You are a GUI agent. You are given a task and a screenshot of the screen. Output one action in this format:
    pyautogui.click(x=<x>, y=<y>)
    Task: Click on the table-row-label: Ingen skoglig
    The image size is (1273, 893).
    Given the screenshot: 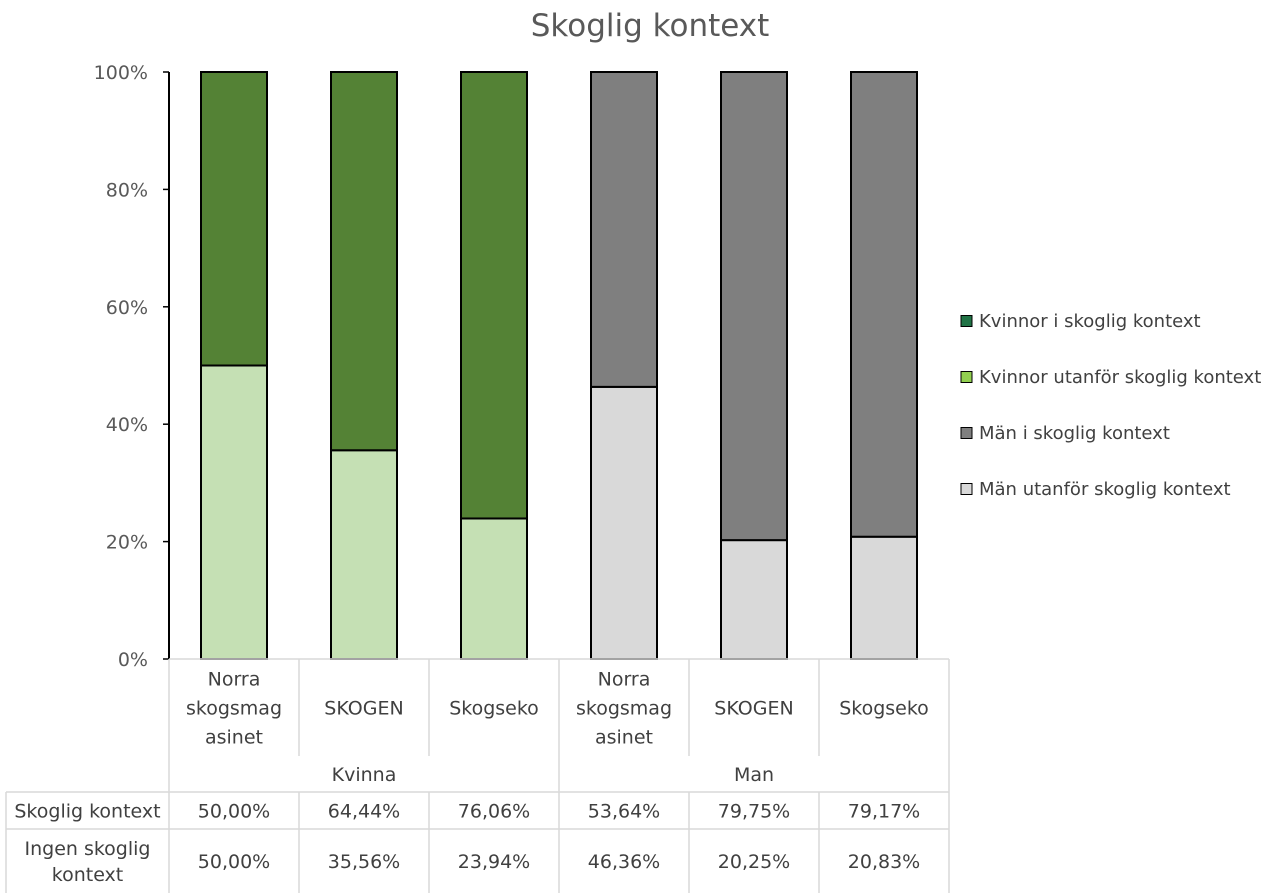 What is the action you would take?
    pyautogui.click(x=87, y=849)
    